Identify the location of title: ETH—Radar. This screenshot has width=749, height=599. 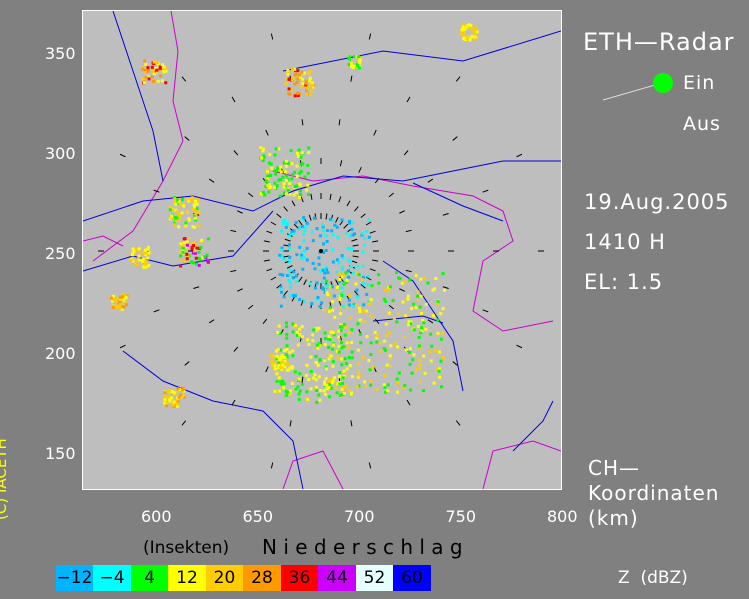
(659, 42).